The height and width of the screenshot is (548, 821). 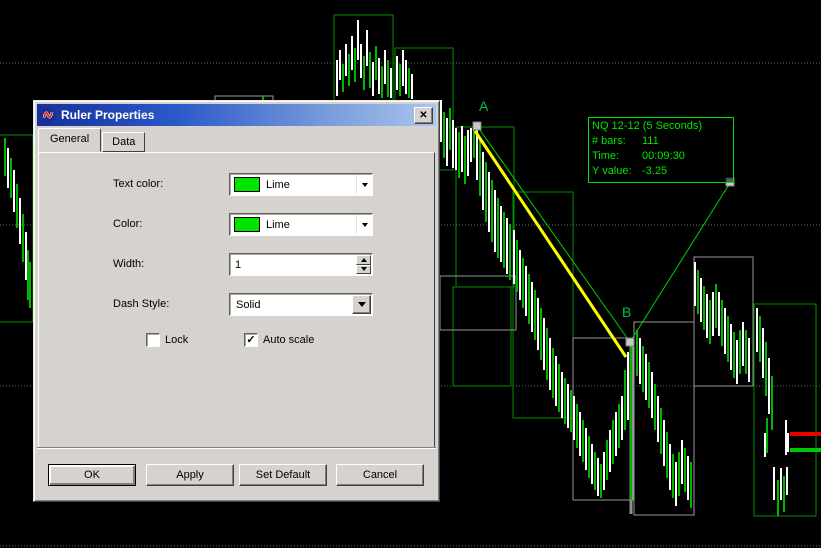 What do you see at coordinates (48, 115) in the screenshot?
I see `ninjatrader-logo-icon` at bounding box center [48, 115].